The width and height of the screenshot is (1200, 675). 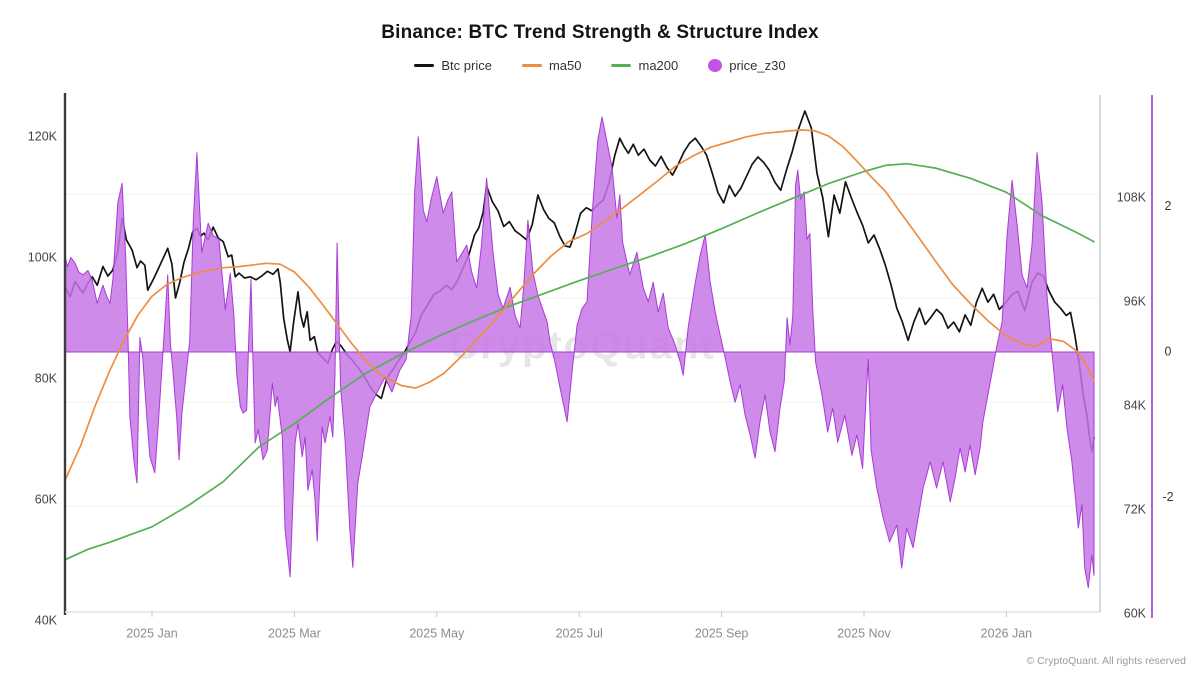 I want to click on legend: Btc price ma50 ma200 price_z30, so click(x=600, y=65).